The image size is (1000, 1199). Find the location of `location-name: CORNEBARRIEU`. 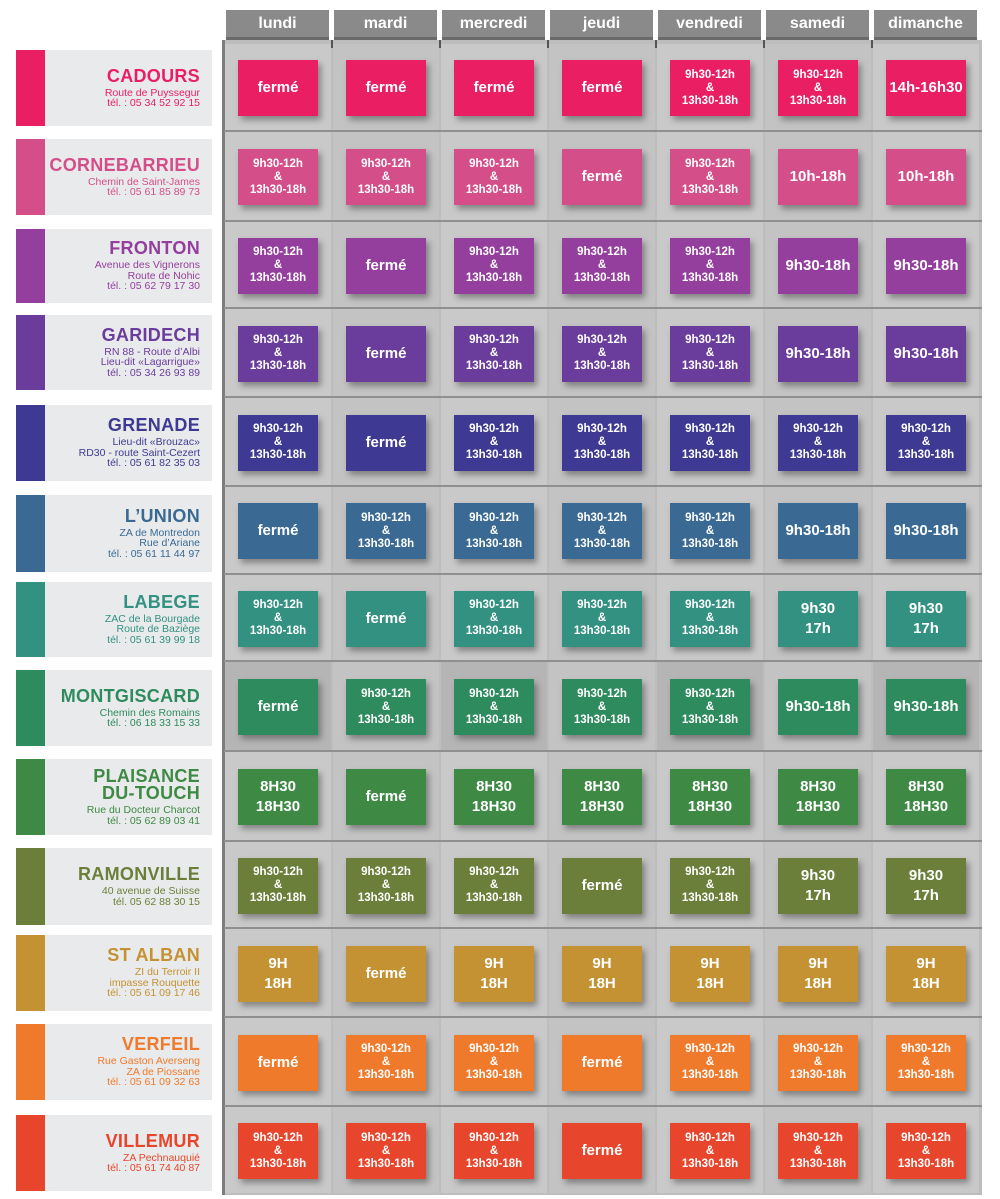

location-name: CORNEBARRIEU is located at coordinates (124, 164).